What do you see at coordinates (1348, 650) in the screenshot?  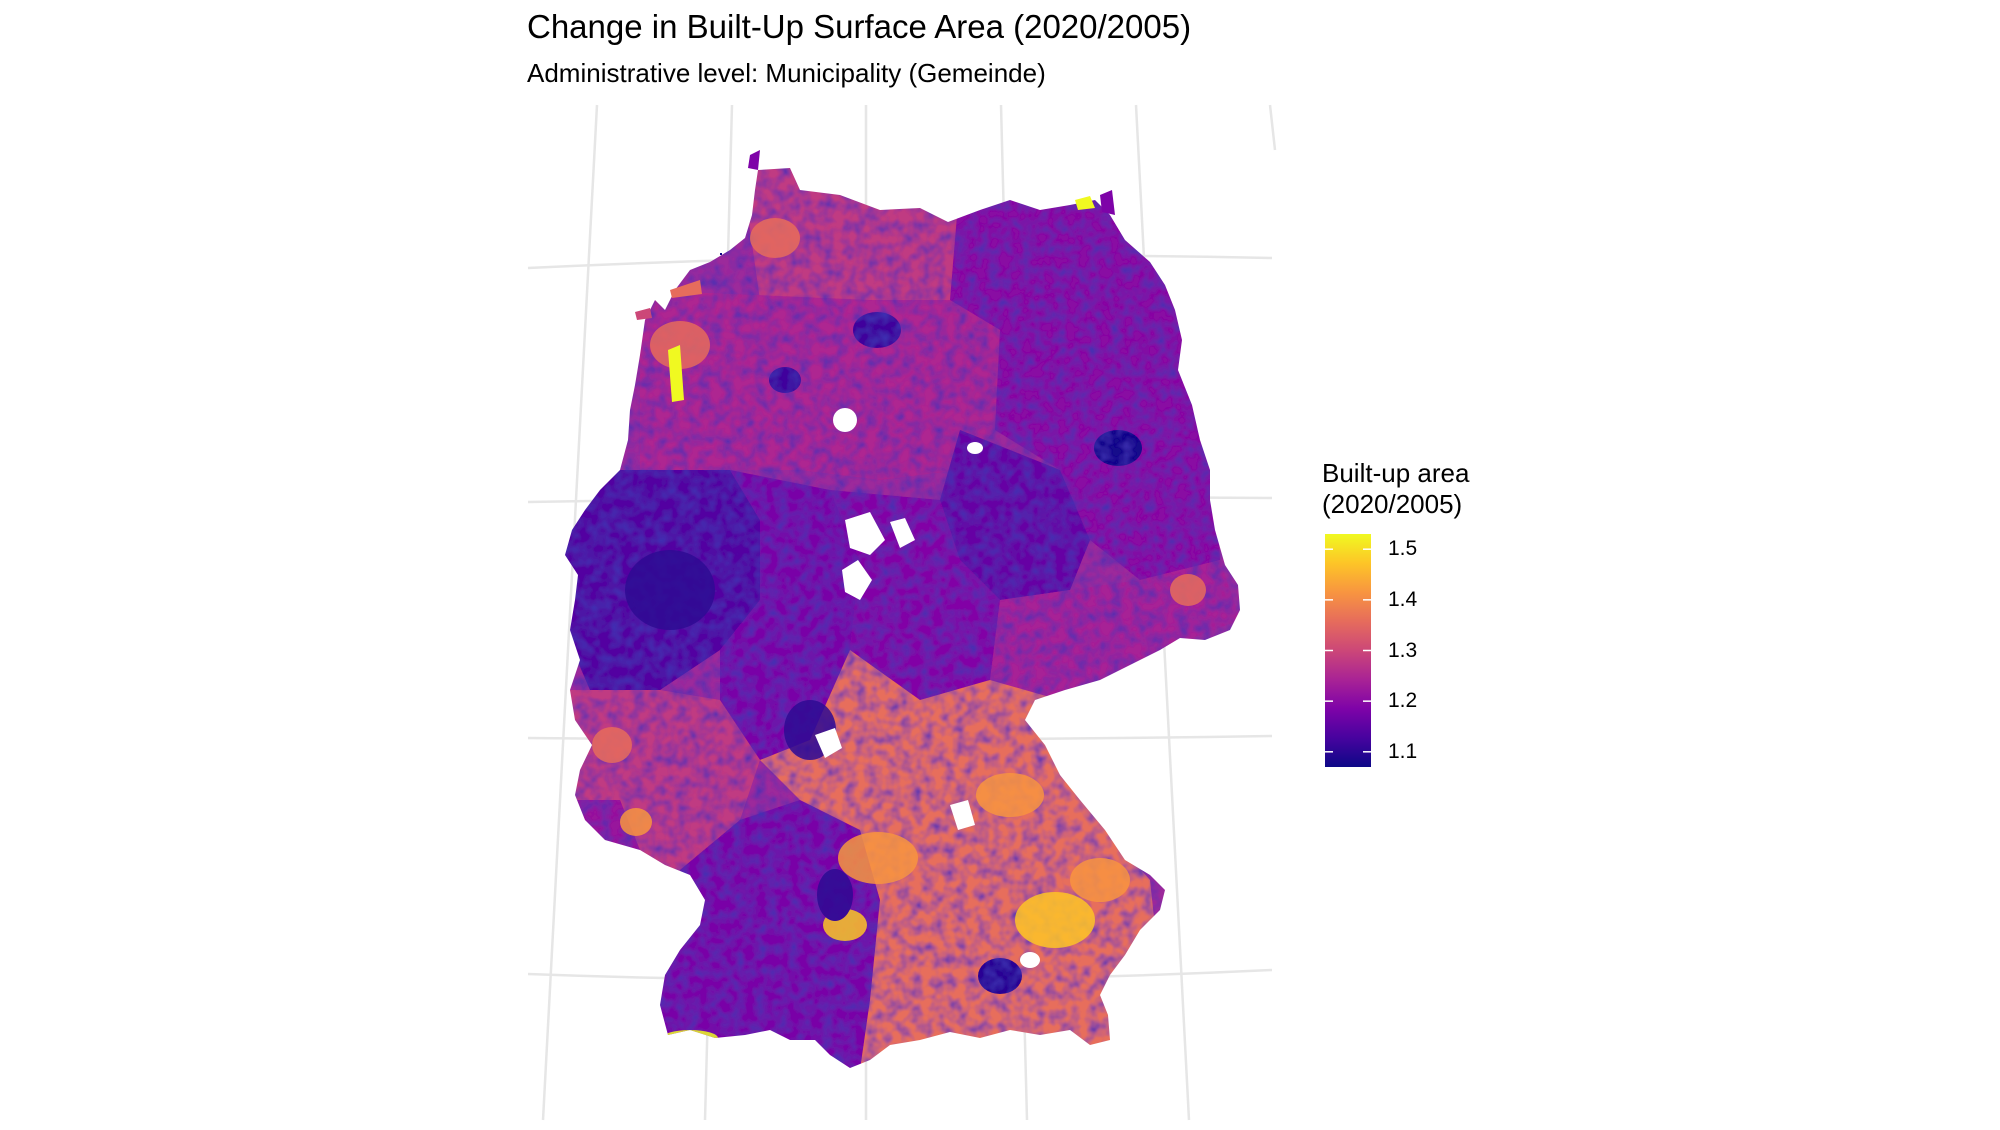 I see `legend-colorbar` at bounding box center [1348, 650].